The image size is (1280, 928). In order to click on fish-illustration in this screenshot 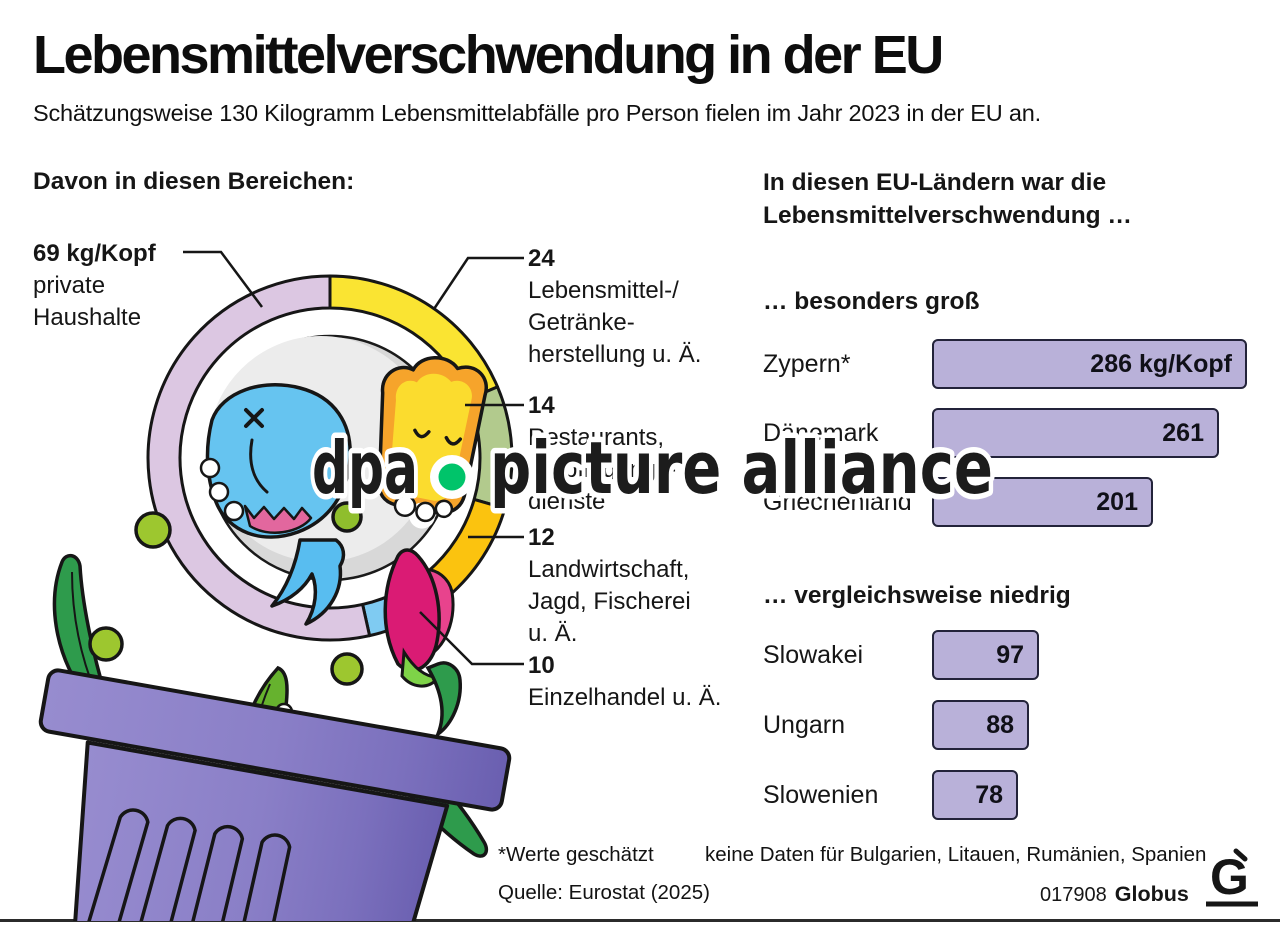, I will do `click(275, 461)`.